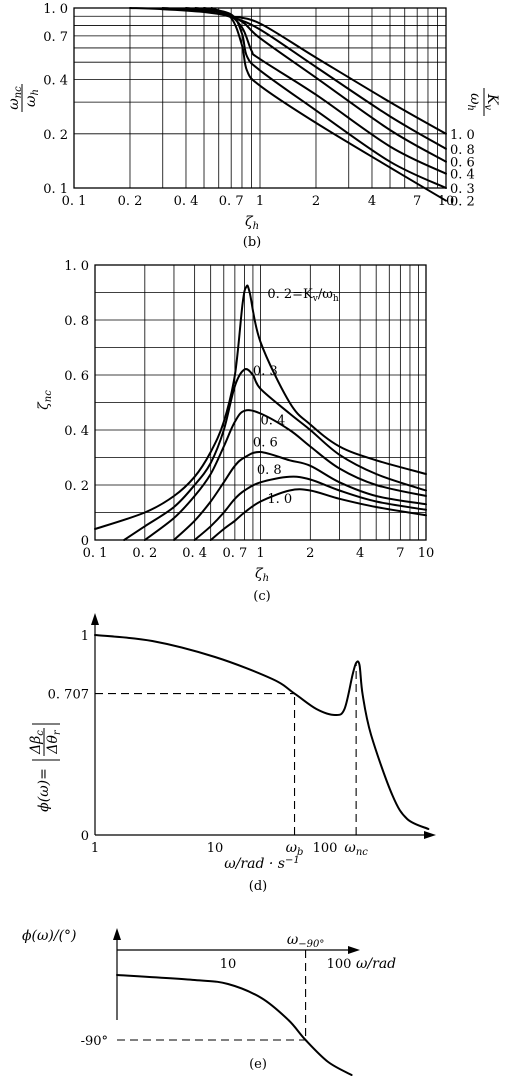 The image size is (511, 1077). Describe the element at coordinates (462, 150) in the screenshot. I see `chart-b-series-label: 0. 8` at that location.